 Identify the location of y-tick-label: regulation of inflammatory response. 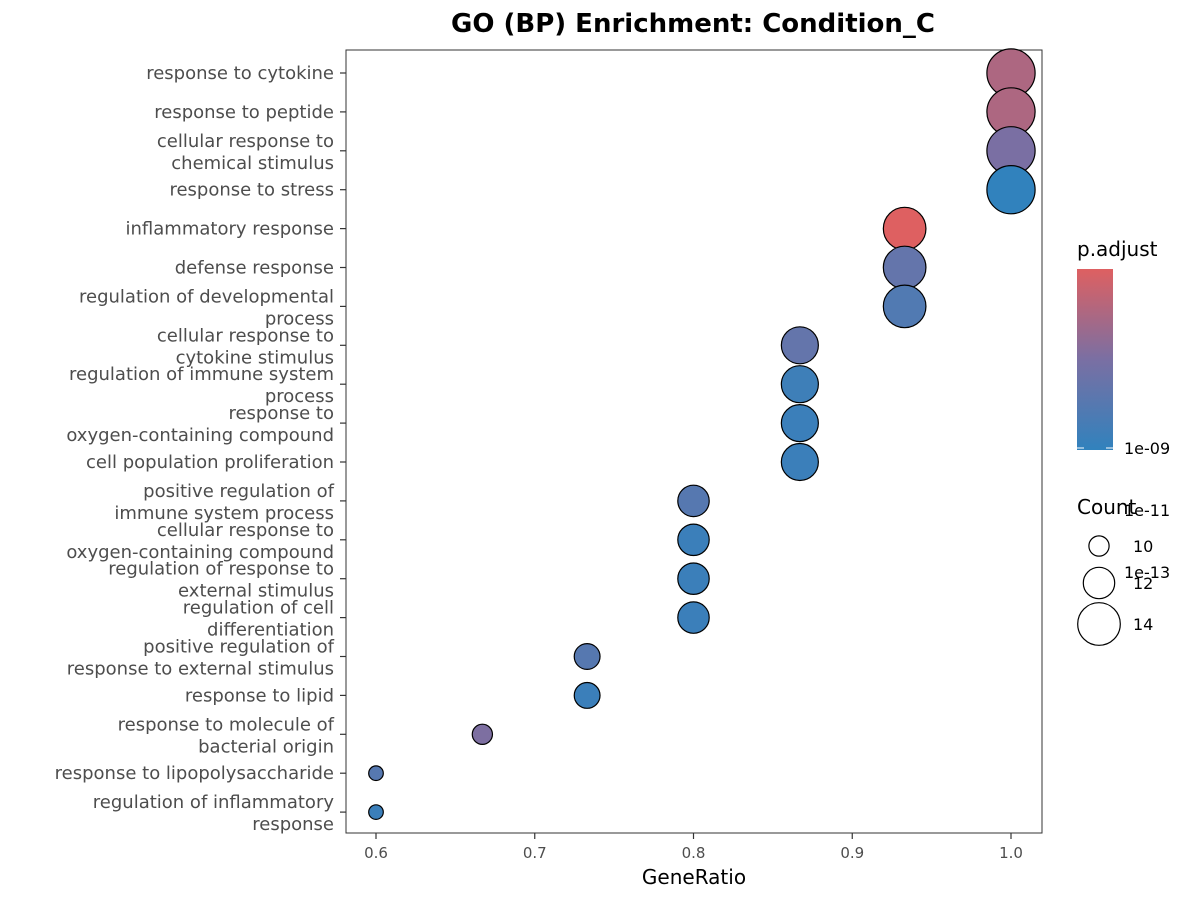
(214, 813).